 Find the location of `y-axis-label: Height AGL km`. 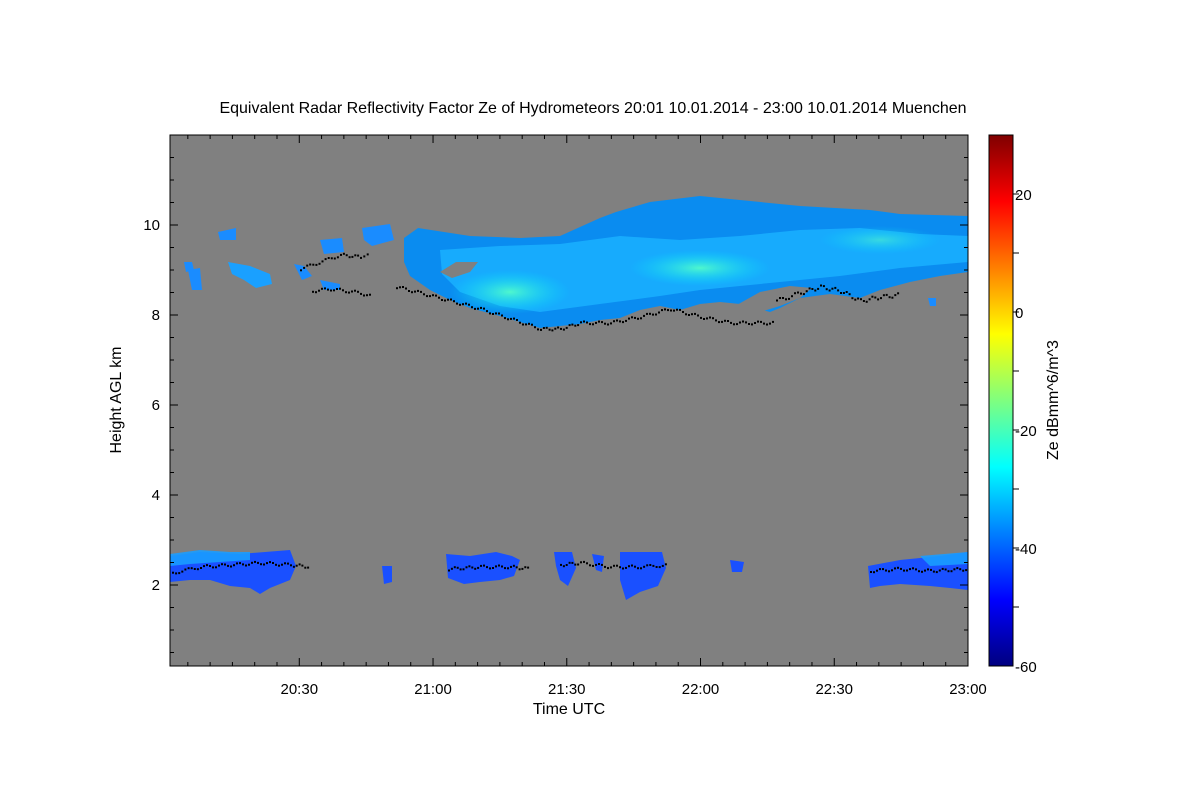

y-axis-label: Height AGL km is located at coordinates (116, 399).